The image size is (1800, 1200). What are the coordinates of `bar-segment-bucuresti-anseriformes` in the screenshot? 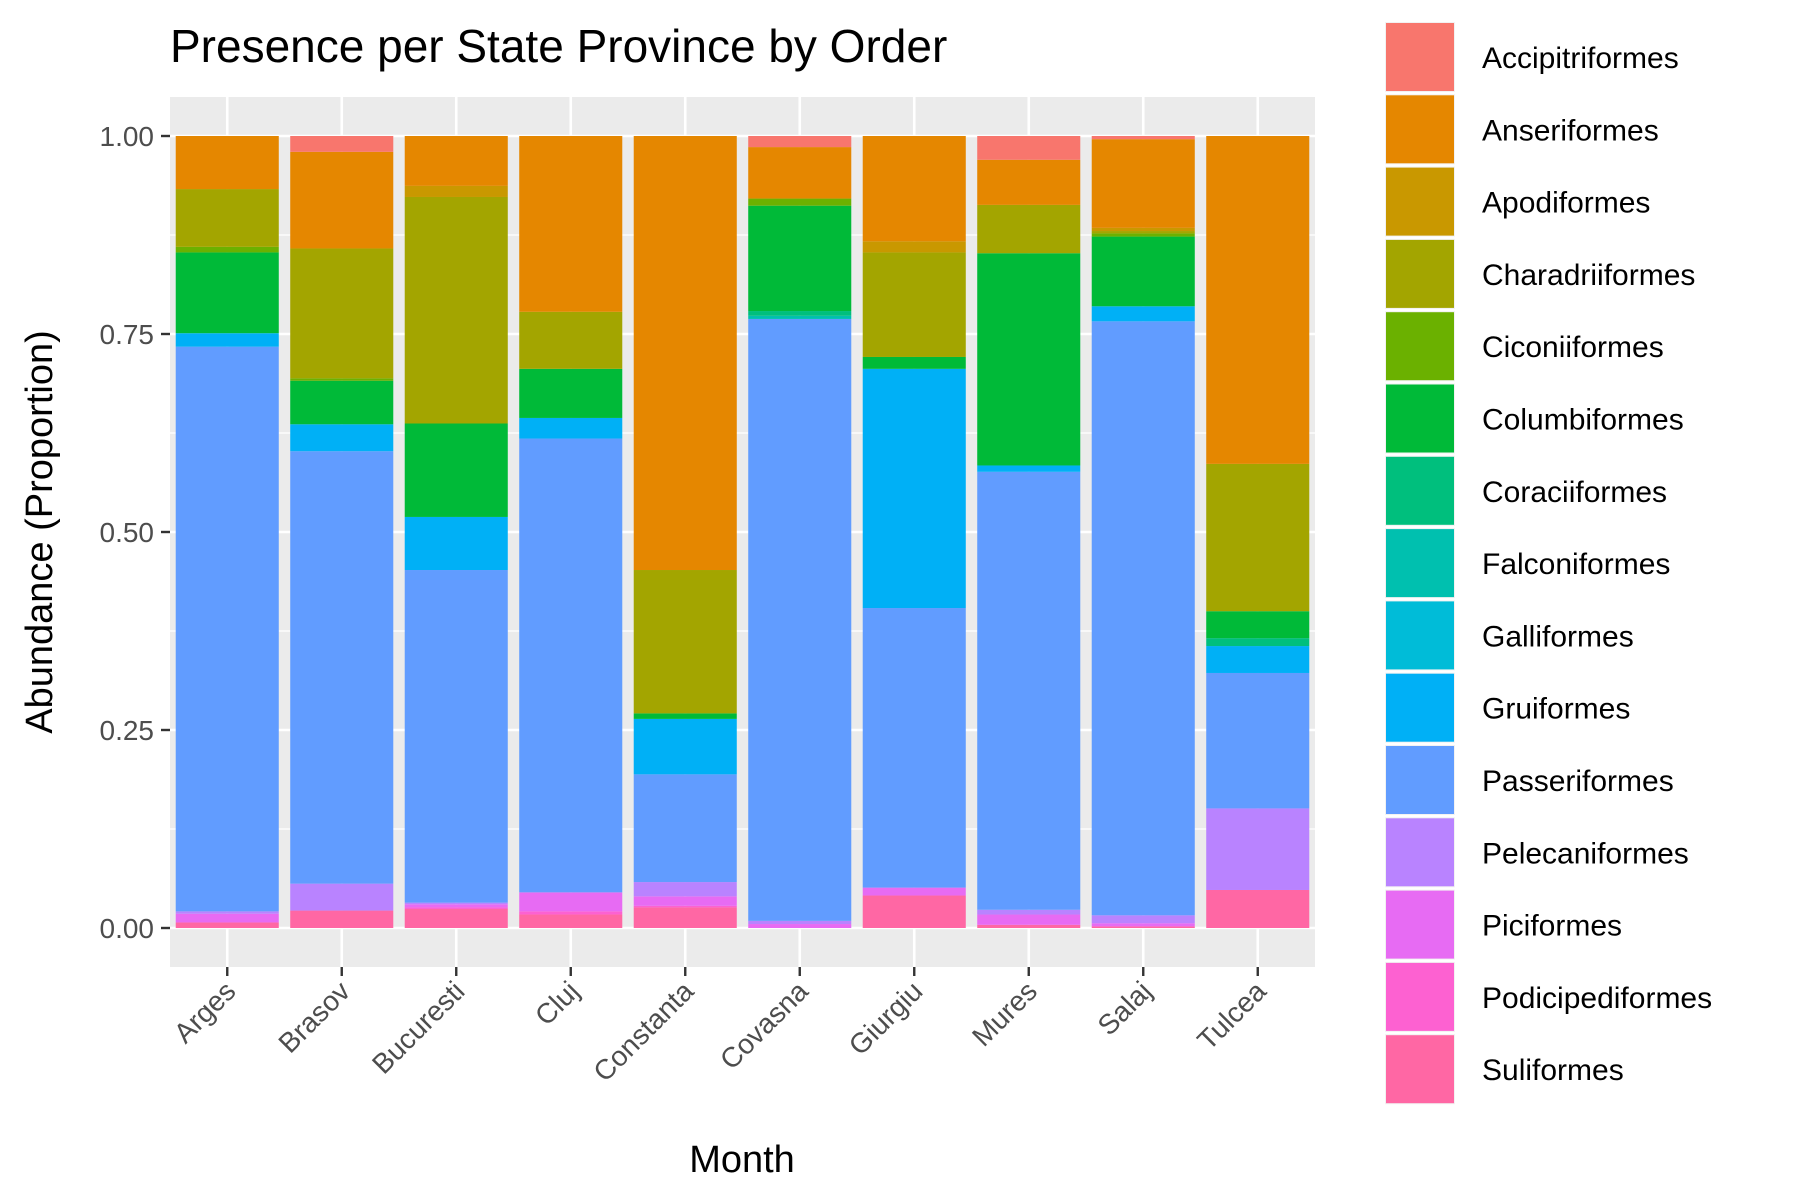 It's located at (456, 161).